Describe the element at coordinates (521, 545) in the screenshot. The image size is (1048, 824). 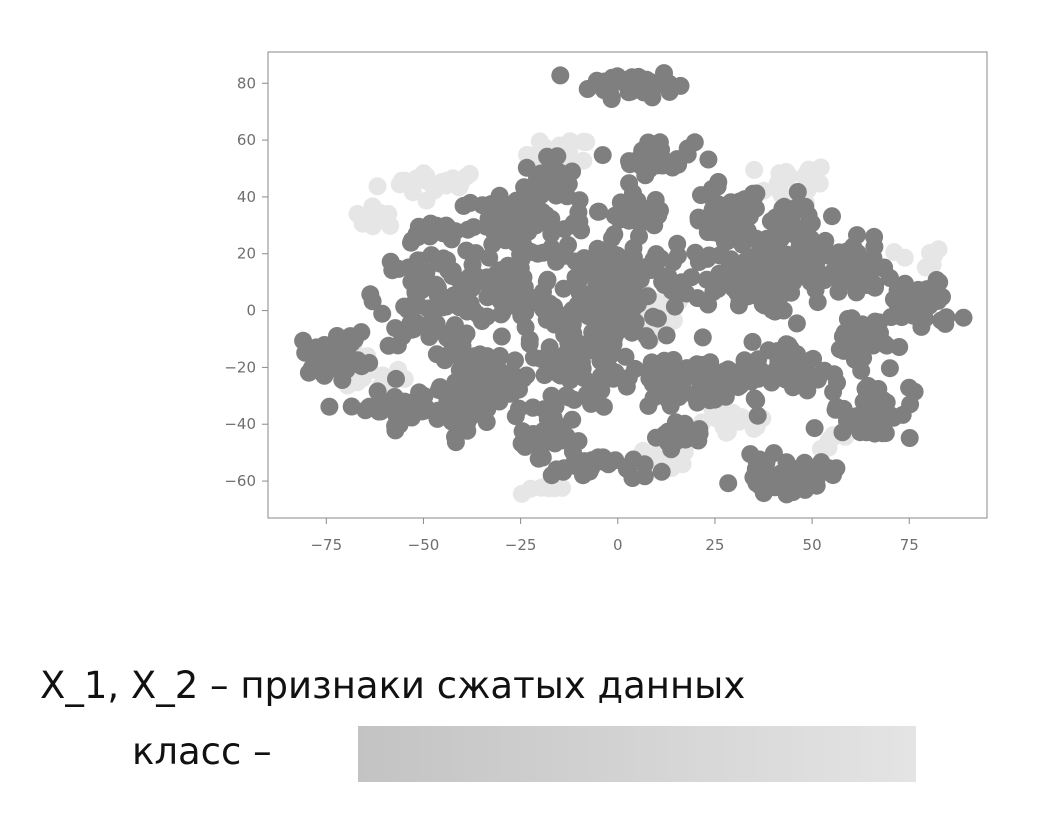
I see `x-tick-label: −25` at that location.